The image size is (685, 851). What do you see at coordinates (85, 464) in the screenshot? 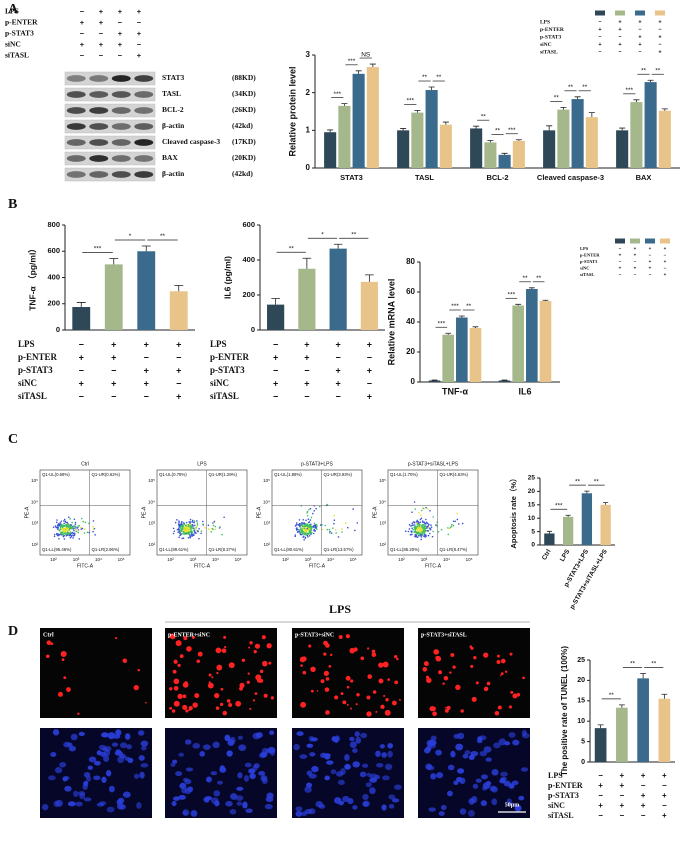
I see `flow-title: Ctrl` at bounding box center [85, 464].